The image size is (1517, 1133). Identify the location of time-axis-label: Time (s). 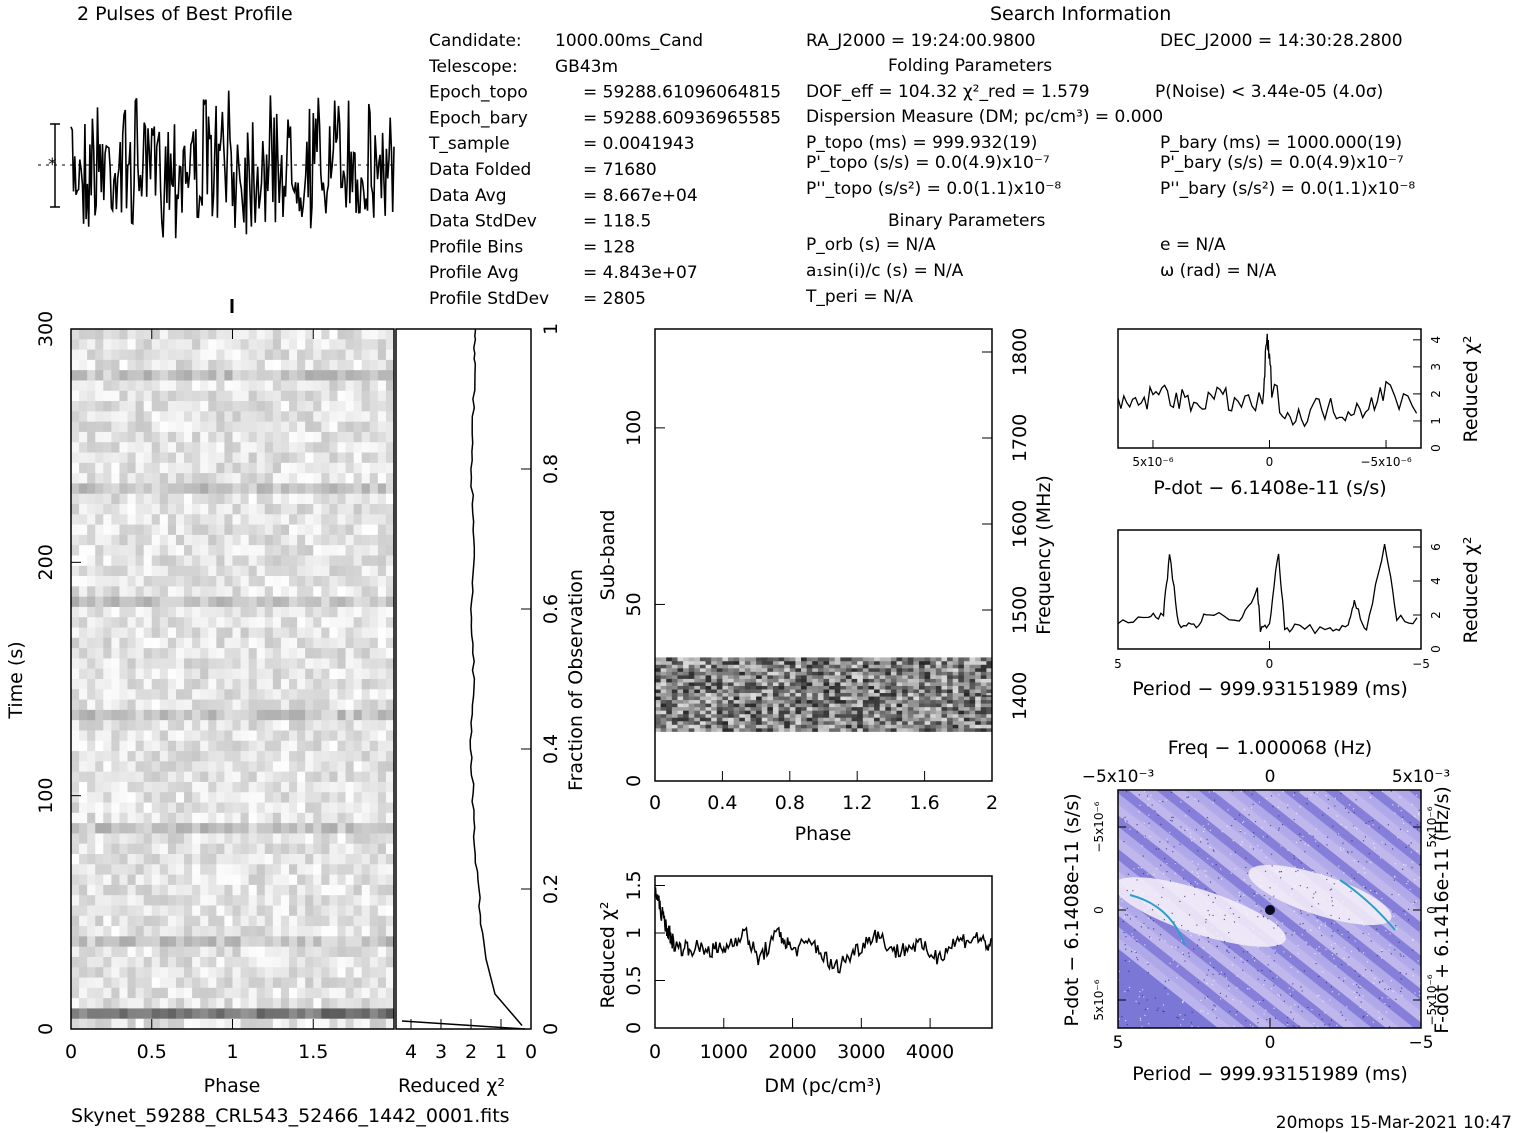
(16, 680).